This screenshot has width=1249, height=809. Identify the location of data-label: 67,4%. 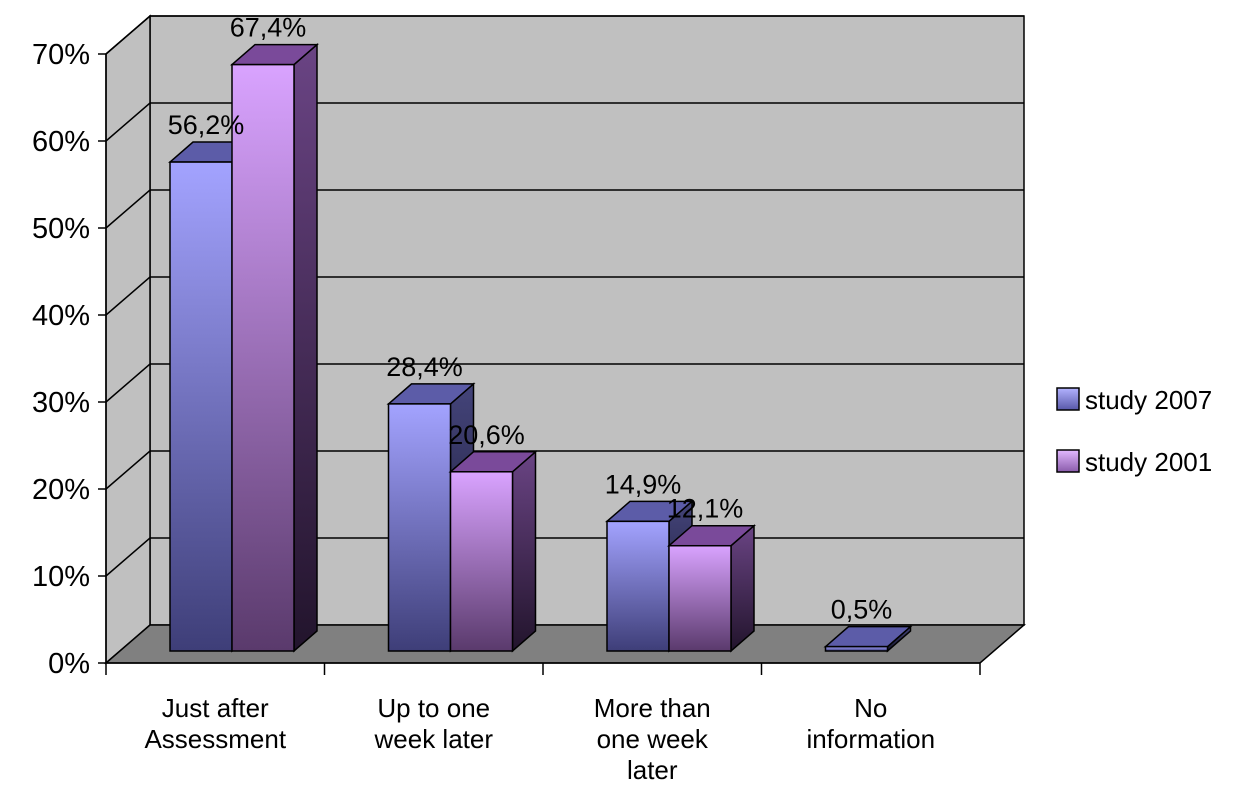
(268, 28).